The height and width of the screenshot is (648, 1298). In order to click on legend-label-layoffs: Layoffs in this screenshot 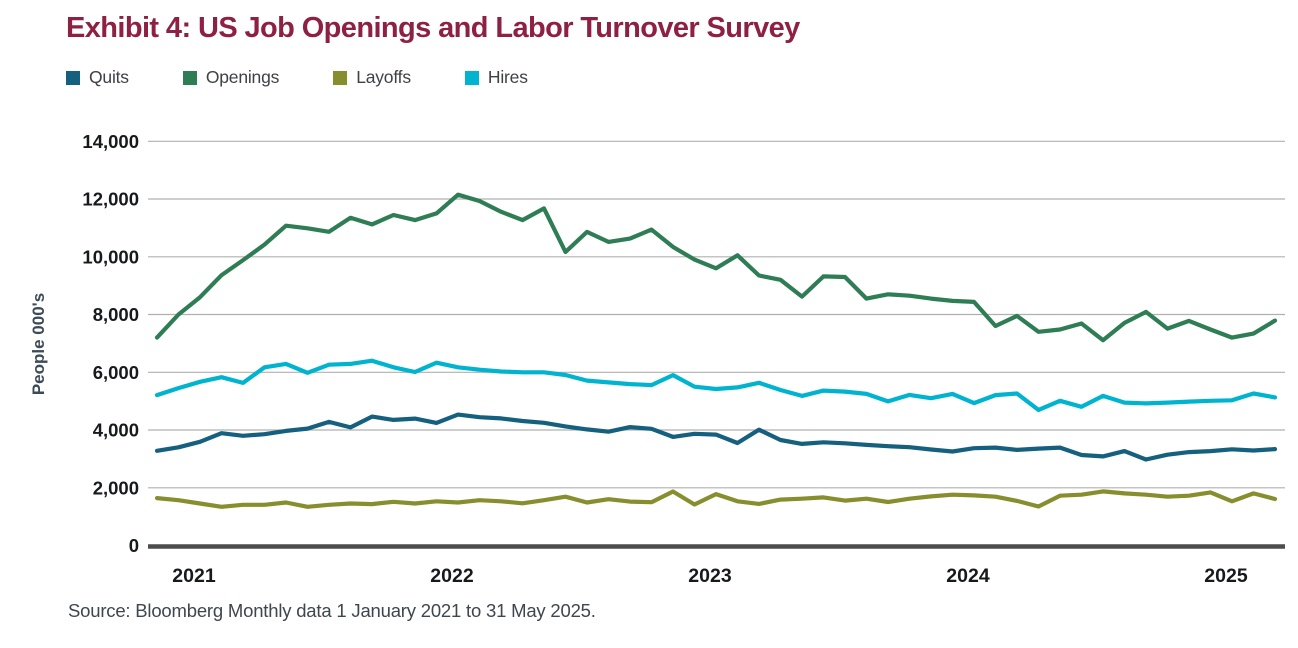, I will do `click(383, 77)`.